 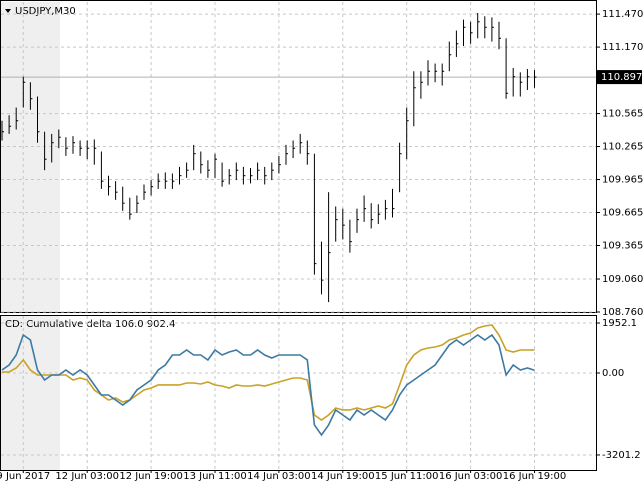 I want to click on current-price-box, so click(x=619, y=77).